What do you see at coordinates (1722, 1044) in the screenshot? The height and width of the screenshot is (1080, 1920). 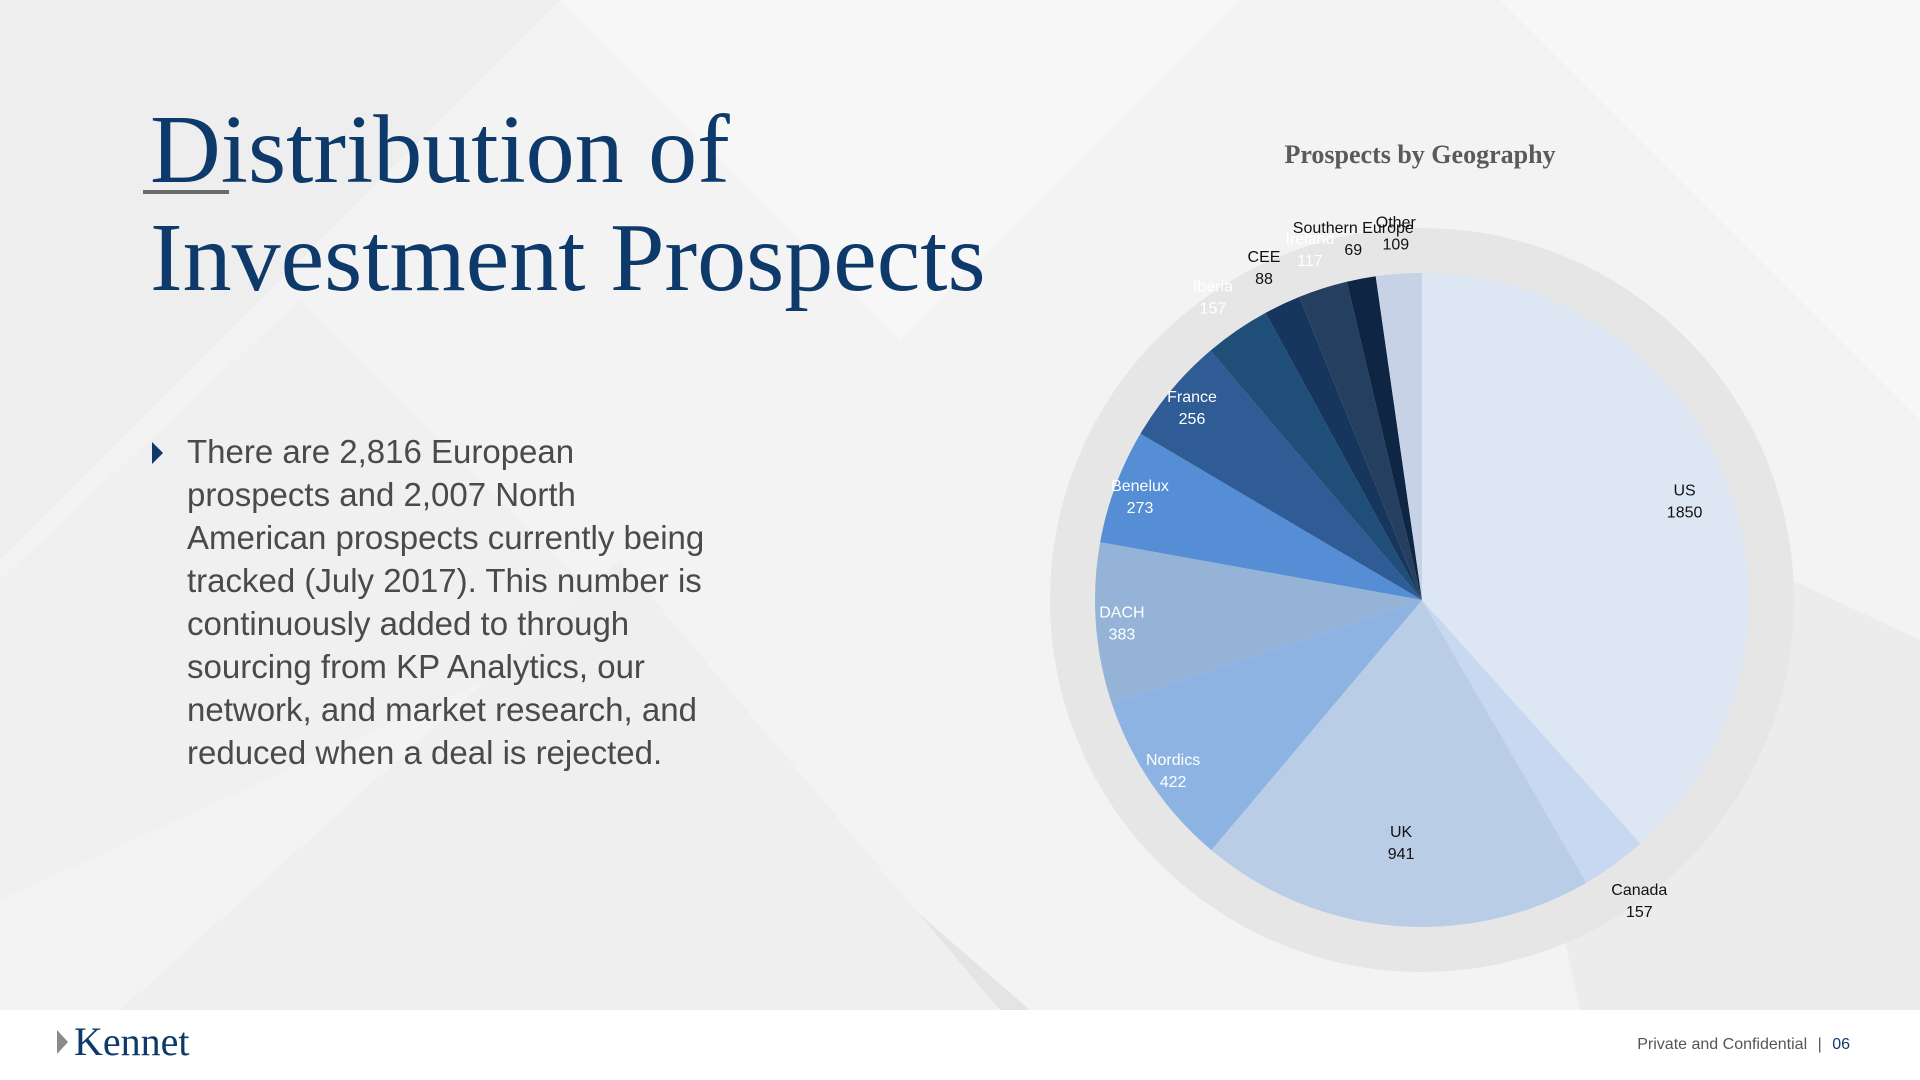 I see `confidential-label: Private and Confidential` at bounding box center [1722, 1044].